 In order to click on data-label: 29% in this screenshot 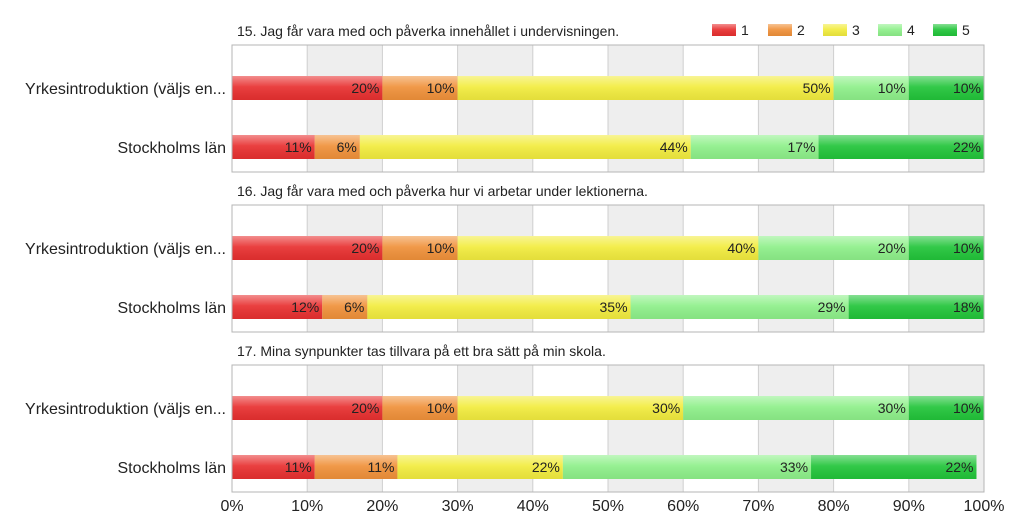, I will do `click(832, 307)`.